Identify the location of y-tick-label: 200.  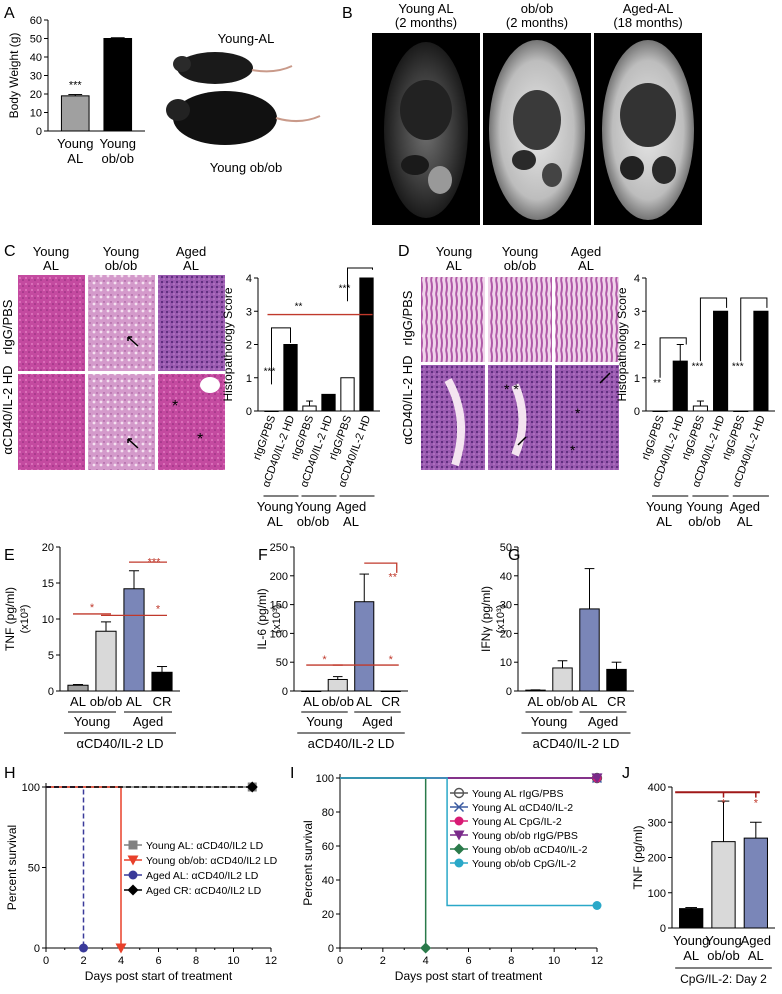
(279, 577).